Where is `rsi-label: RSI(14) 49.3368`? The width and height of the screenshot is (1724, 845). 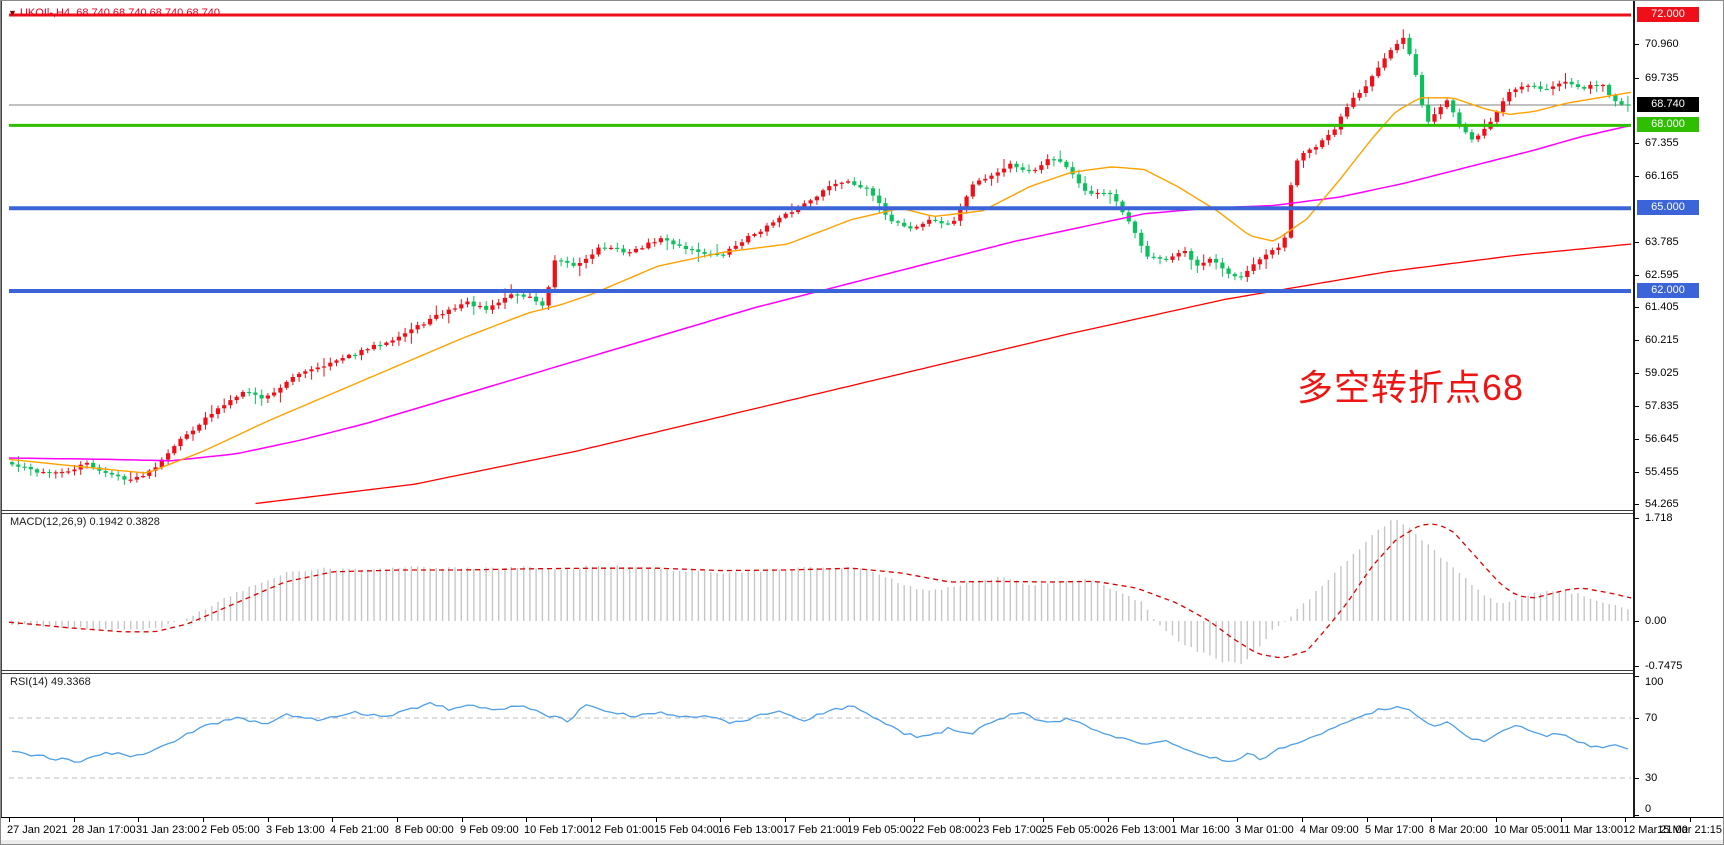 rsi-label: RSI(14) 49.3368 is located at coordinates (50, 682).